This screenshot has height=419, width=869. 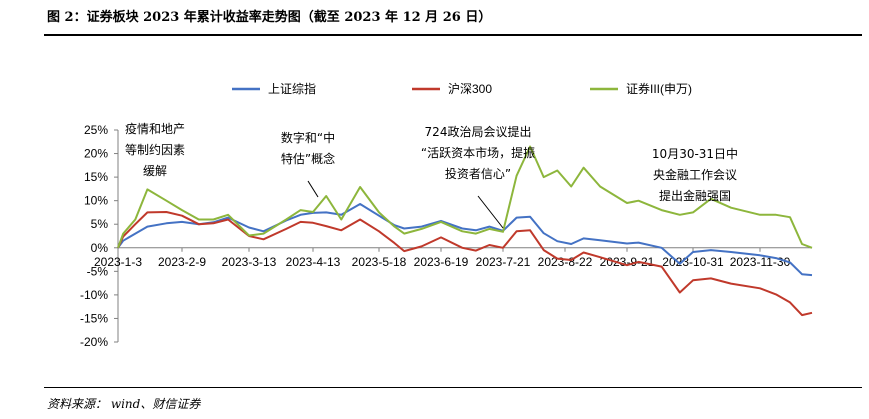 What do you see at coordinates (760, 262) in the screenshot?
I see `x-tick-label: 2023-11-30` at bounding box center [760, 262].